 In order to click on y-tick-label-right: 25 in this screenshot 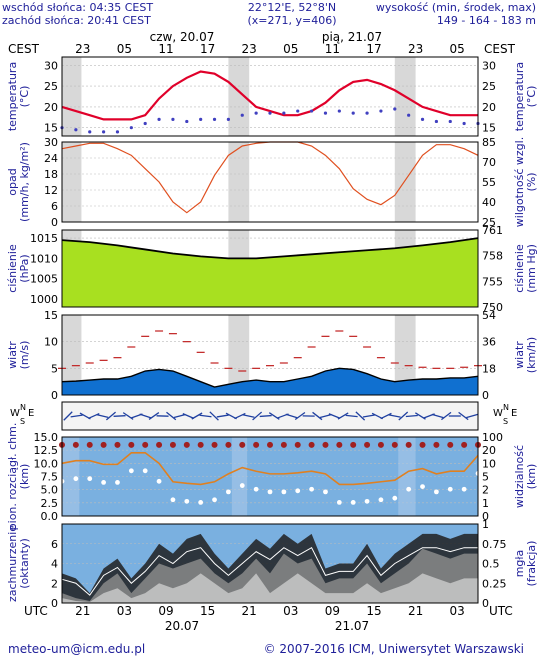, I will do `click(489, 86)`.